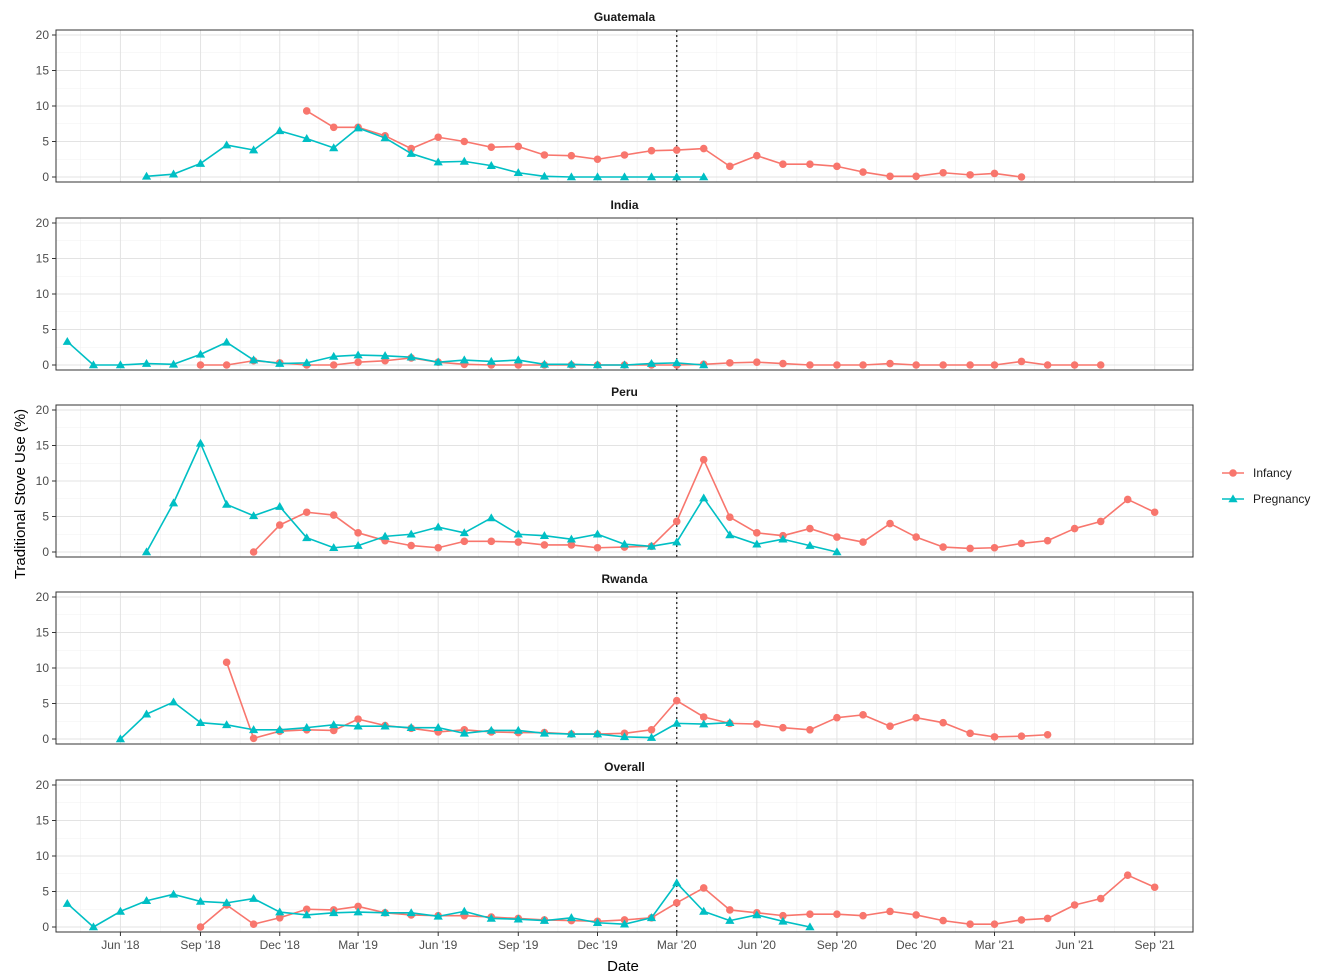 This screenshot has height=976, width=1319. Describe the element at coordinates (43, 294) in the screenshot. I see `y-tick-label: 10` at that location.